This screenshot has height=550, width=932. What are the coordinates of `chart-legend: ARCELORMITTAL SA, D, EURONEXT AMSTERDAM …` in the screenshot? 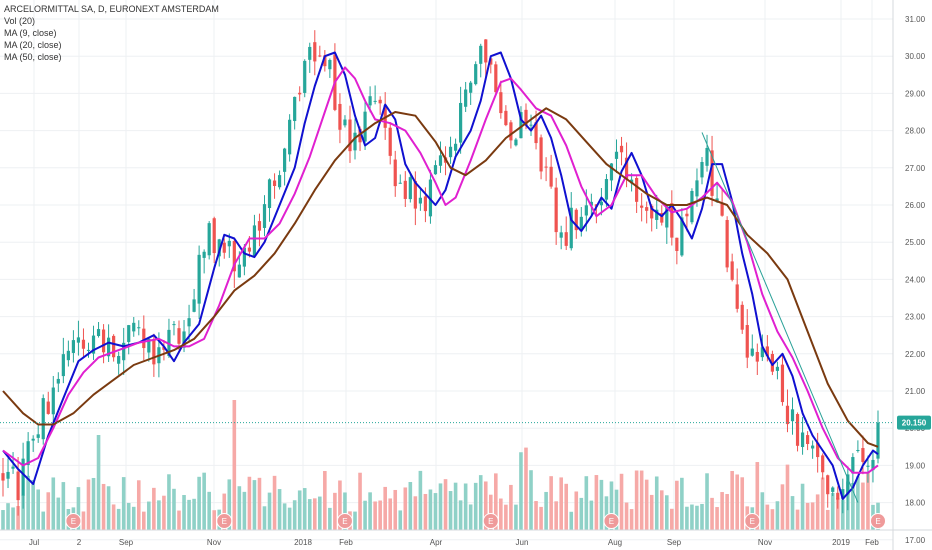 It's located at (111, 33).